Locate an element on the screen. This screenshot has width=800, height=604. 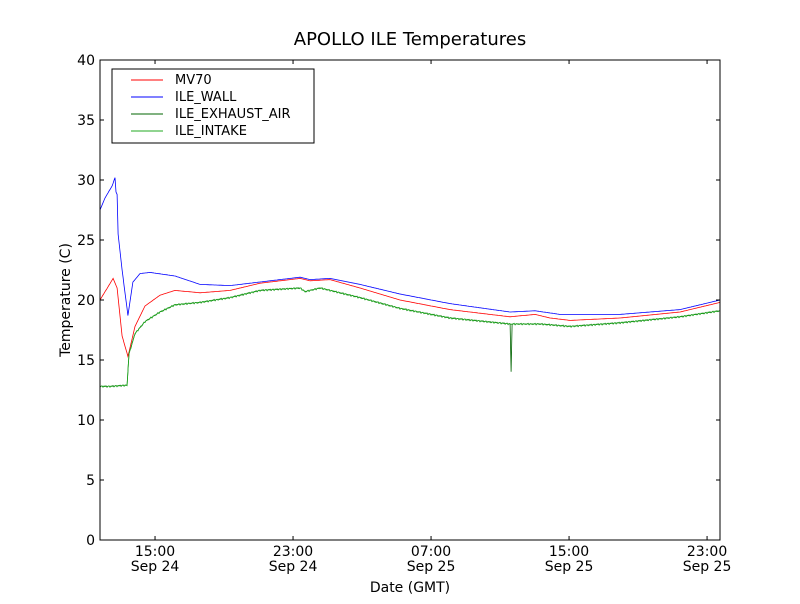
series-line-ile-intake is located at coordinates (410, 337).